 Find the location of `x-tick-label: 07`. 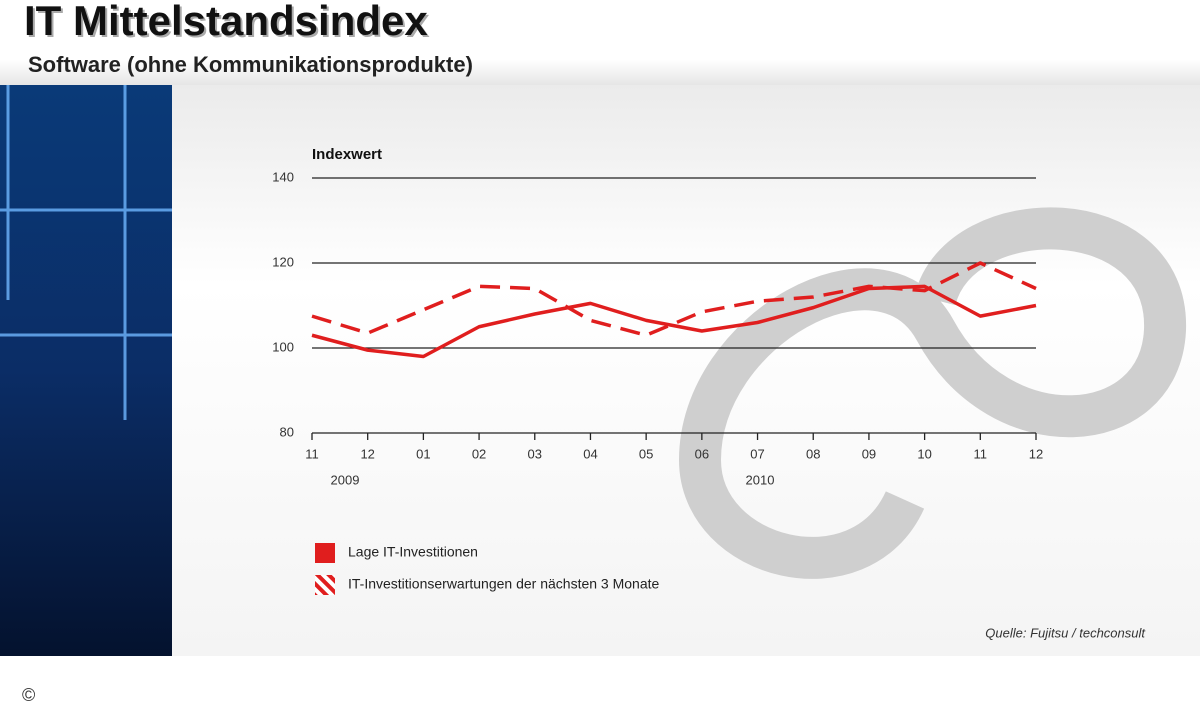

x-tick-label: 07 is located at coordinates (757, 453).